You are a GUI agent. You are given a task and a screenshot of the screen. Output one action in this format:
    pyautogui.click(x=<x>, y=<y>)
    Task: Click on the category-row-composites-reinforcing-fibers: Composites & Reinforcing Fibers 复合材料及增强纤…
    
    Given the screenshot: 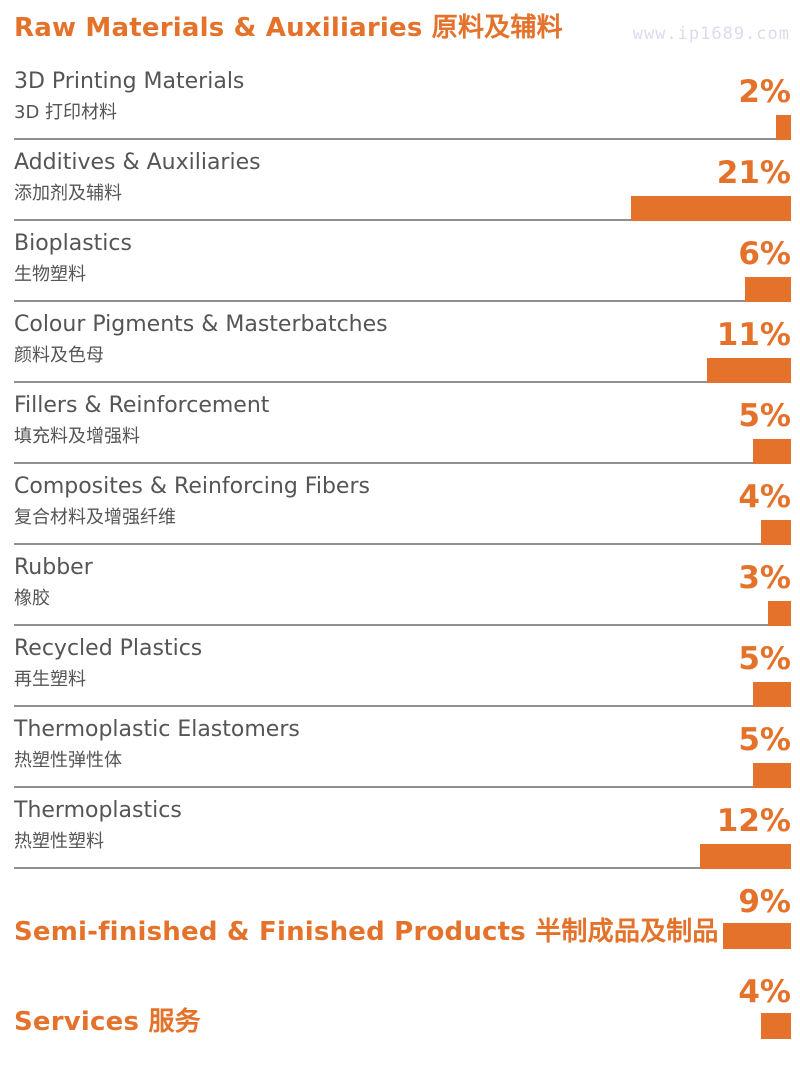 What is the action you would take?
    pyautogui.click(x=402, y=505)
    